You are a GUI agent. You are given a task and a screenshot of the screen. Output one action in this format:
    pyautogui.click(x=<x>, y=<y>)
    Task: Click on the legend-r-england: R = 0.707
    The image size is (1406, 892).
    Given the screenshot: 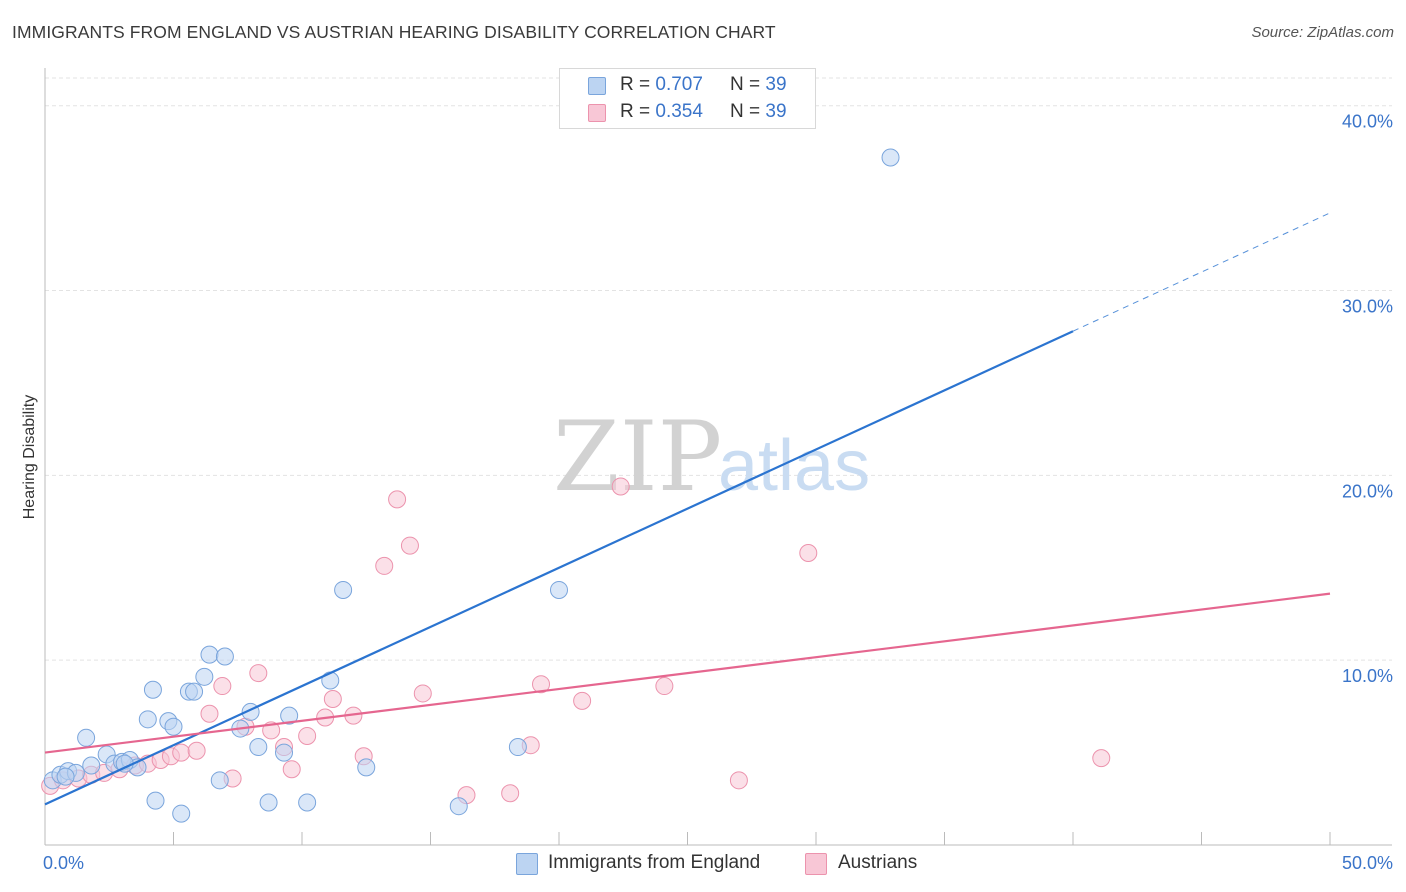 What is the action you would take?
    pyautogui.click(x=661, y=85)
    